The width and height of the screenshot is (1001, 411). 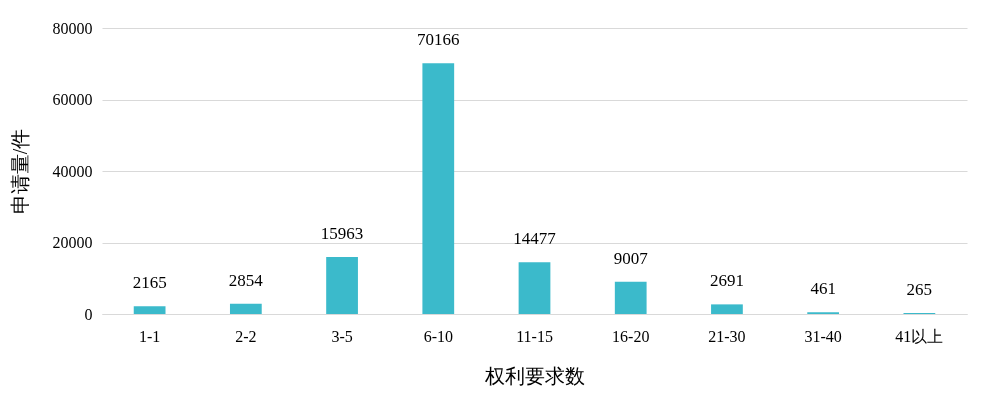 I want to click on x-tick-label: 41以上, so click(x=919, y=336).